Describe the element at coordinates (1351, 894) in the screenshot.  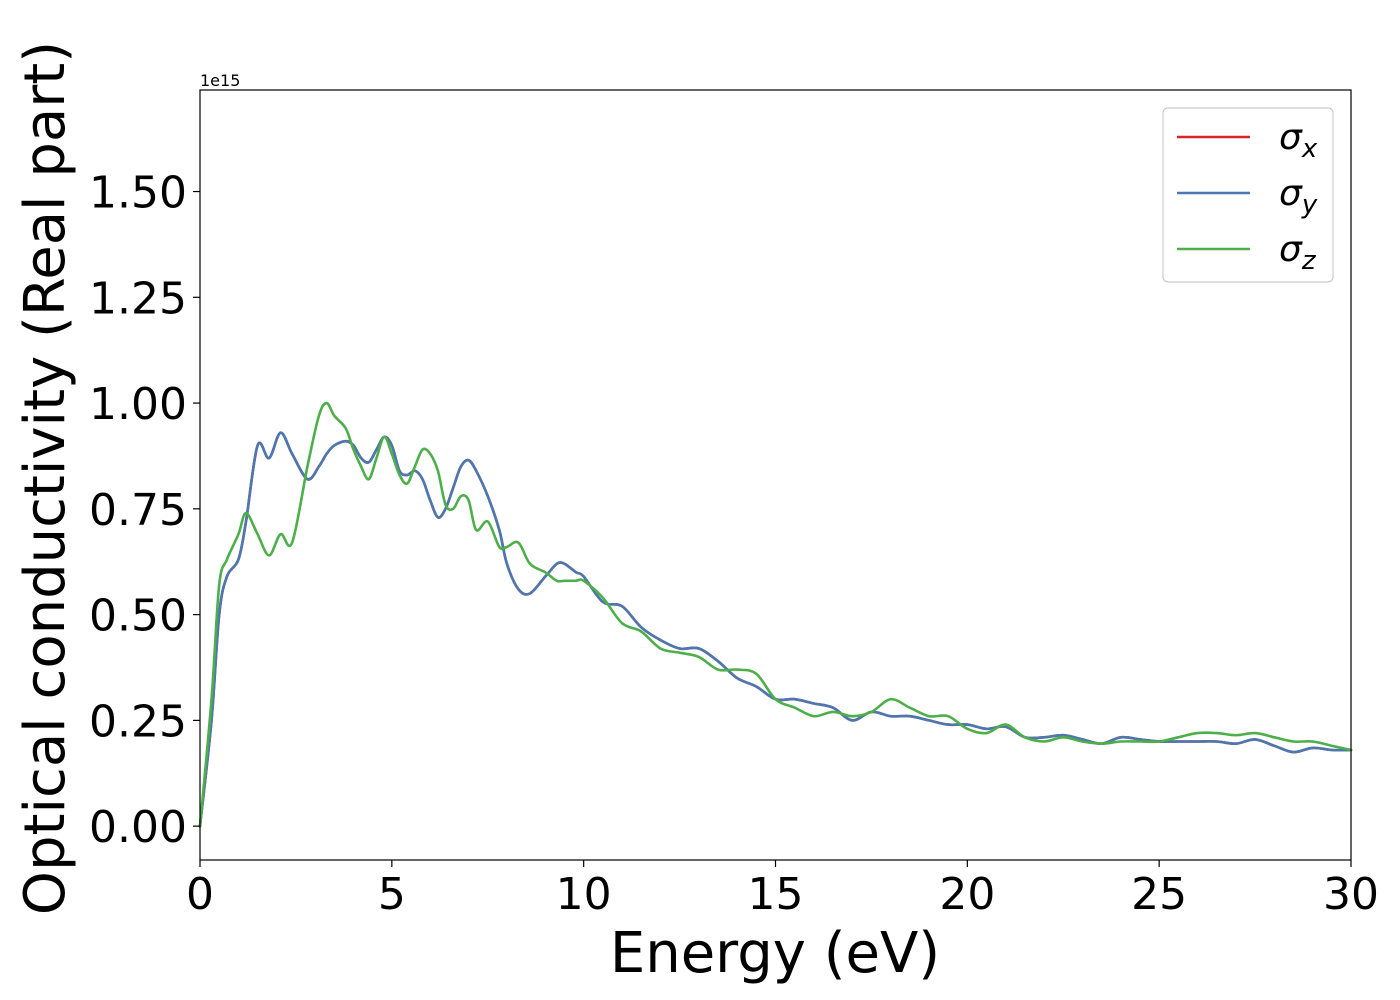
I see `x-tick-label: 30` at that location.